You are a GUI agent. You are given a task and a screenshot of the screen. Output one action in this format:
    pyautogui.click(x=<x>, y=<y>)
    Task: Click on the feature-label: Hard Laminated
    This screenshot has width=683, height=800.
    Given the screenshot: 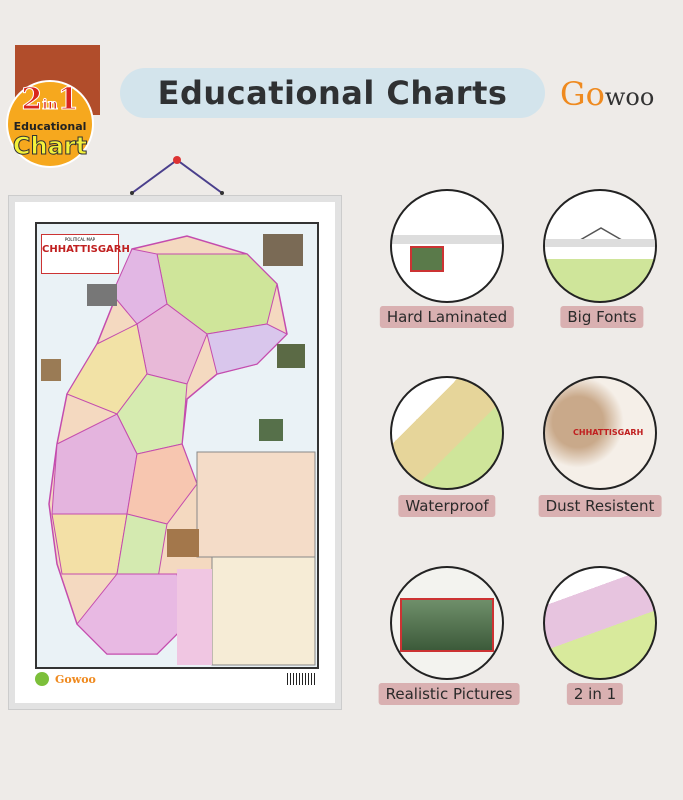 What is the action you would take?
    pyautogui.click(x=447, y=317)
    